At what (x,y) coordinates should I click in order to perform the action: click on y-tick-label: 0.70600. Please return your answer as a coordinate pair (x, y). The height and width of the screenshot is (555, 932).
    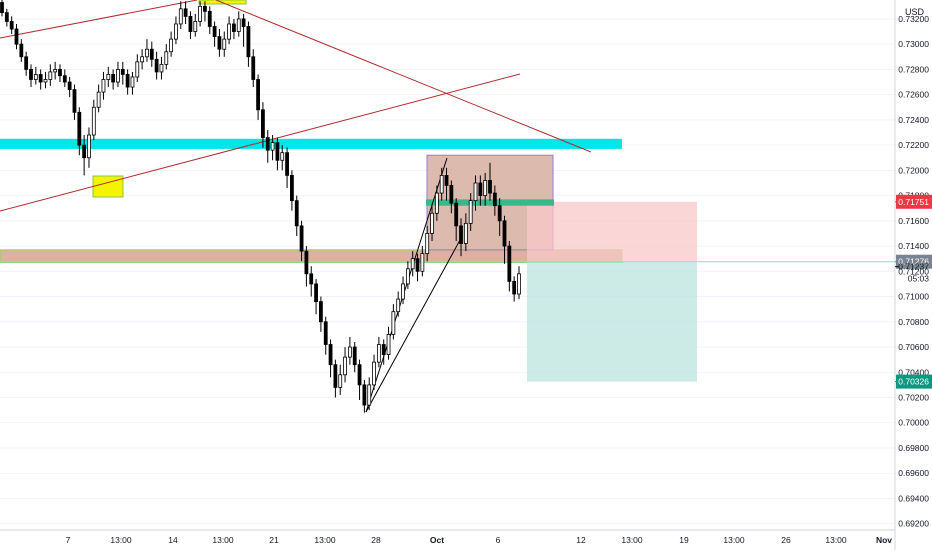
    Looking at the image, I should click on (913, 347).